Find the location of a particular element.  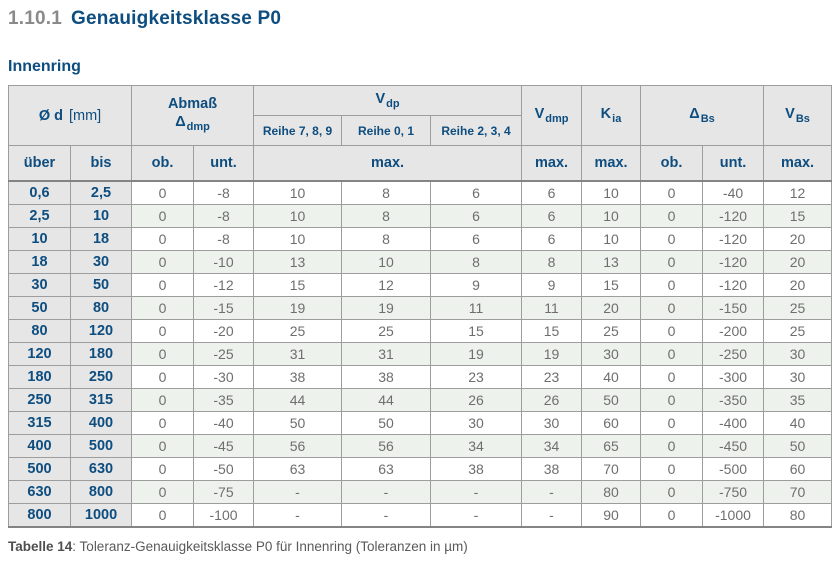

tolerance-value-cell: 13 is located at coordinates (611, 262).